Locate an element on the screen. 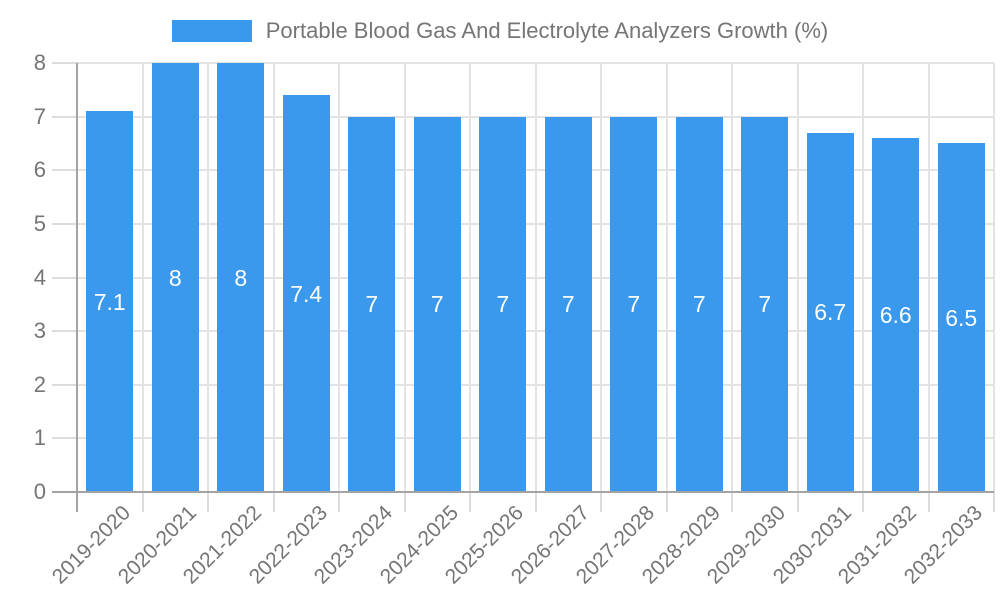 This screenshot has height=600, width=1000. bar-value-label: 6.6 is located at coordinates (895, 315).